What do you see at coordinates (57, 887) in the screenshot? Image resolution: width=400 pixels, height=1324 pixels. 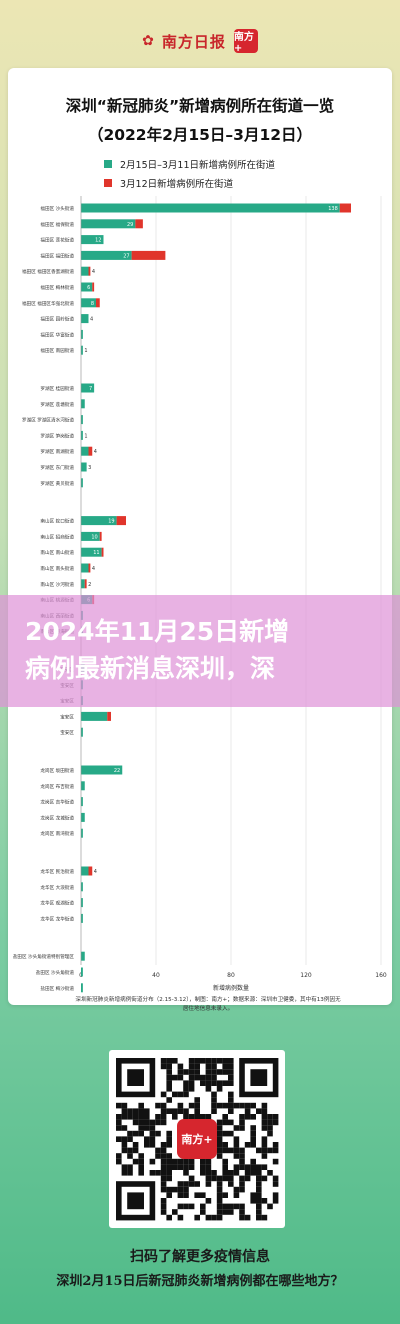 I see `category-label: 龙华区 大浪街道` at bounding box center [57, 887].